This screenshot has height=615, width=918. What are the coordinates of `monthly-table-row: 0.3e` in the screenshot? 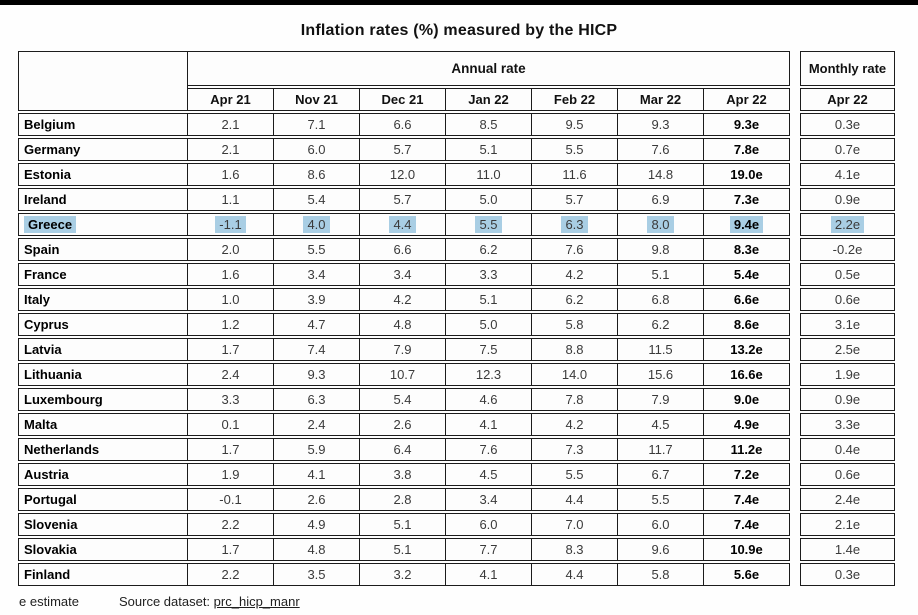 It's located at (847, 124).